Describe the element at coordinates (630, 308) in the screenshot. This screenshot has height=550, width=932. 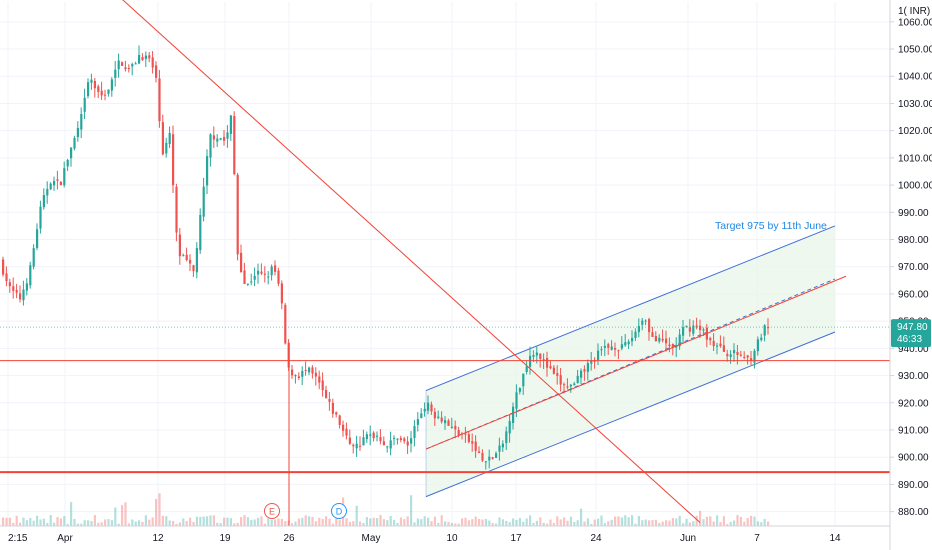
I see `channel-upper-line` at that location.